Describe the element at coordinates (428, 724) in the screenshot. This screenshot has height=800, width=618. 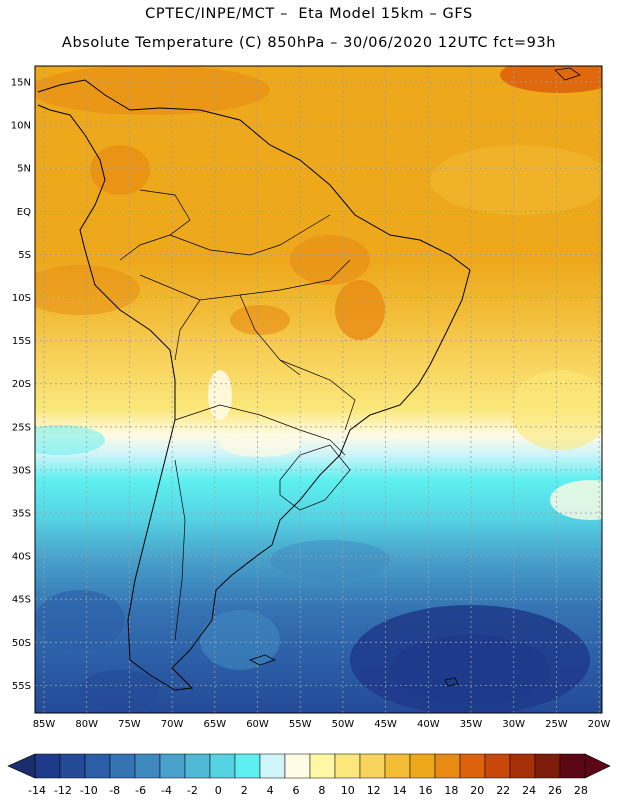
I see `lon-label: 40W` at that location.